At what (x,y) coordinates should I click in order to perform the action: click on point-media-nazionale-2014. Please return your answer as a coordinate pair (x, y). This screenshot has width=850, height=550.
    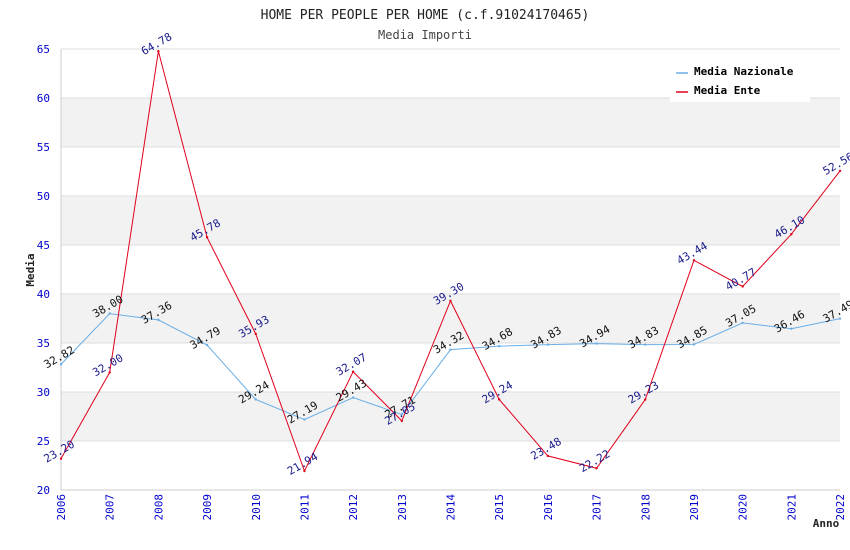
    Looking at the image, I should click on (450, 349).